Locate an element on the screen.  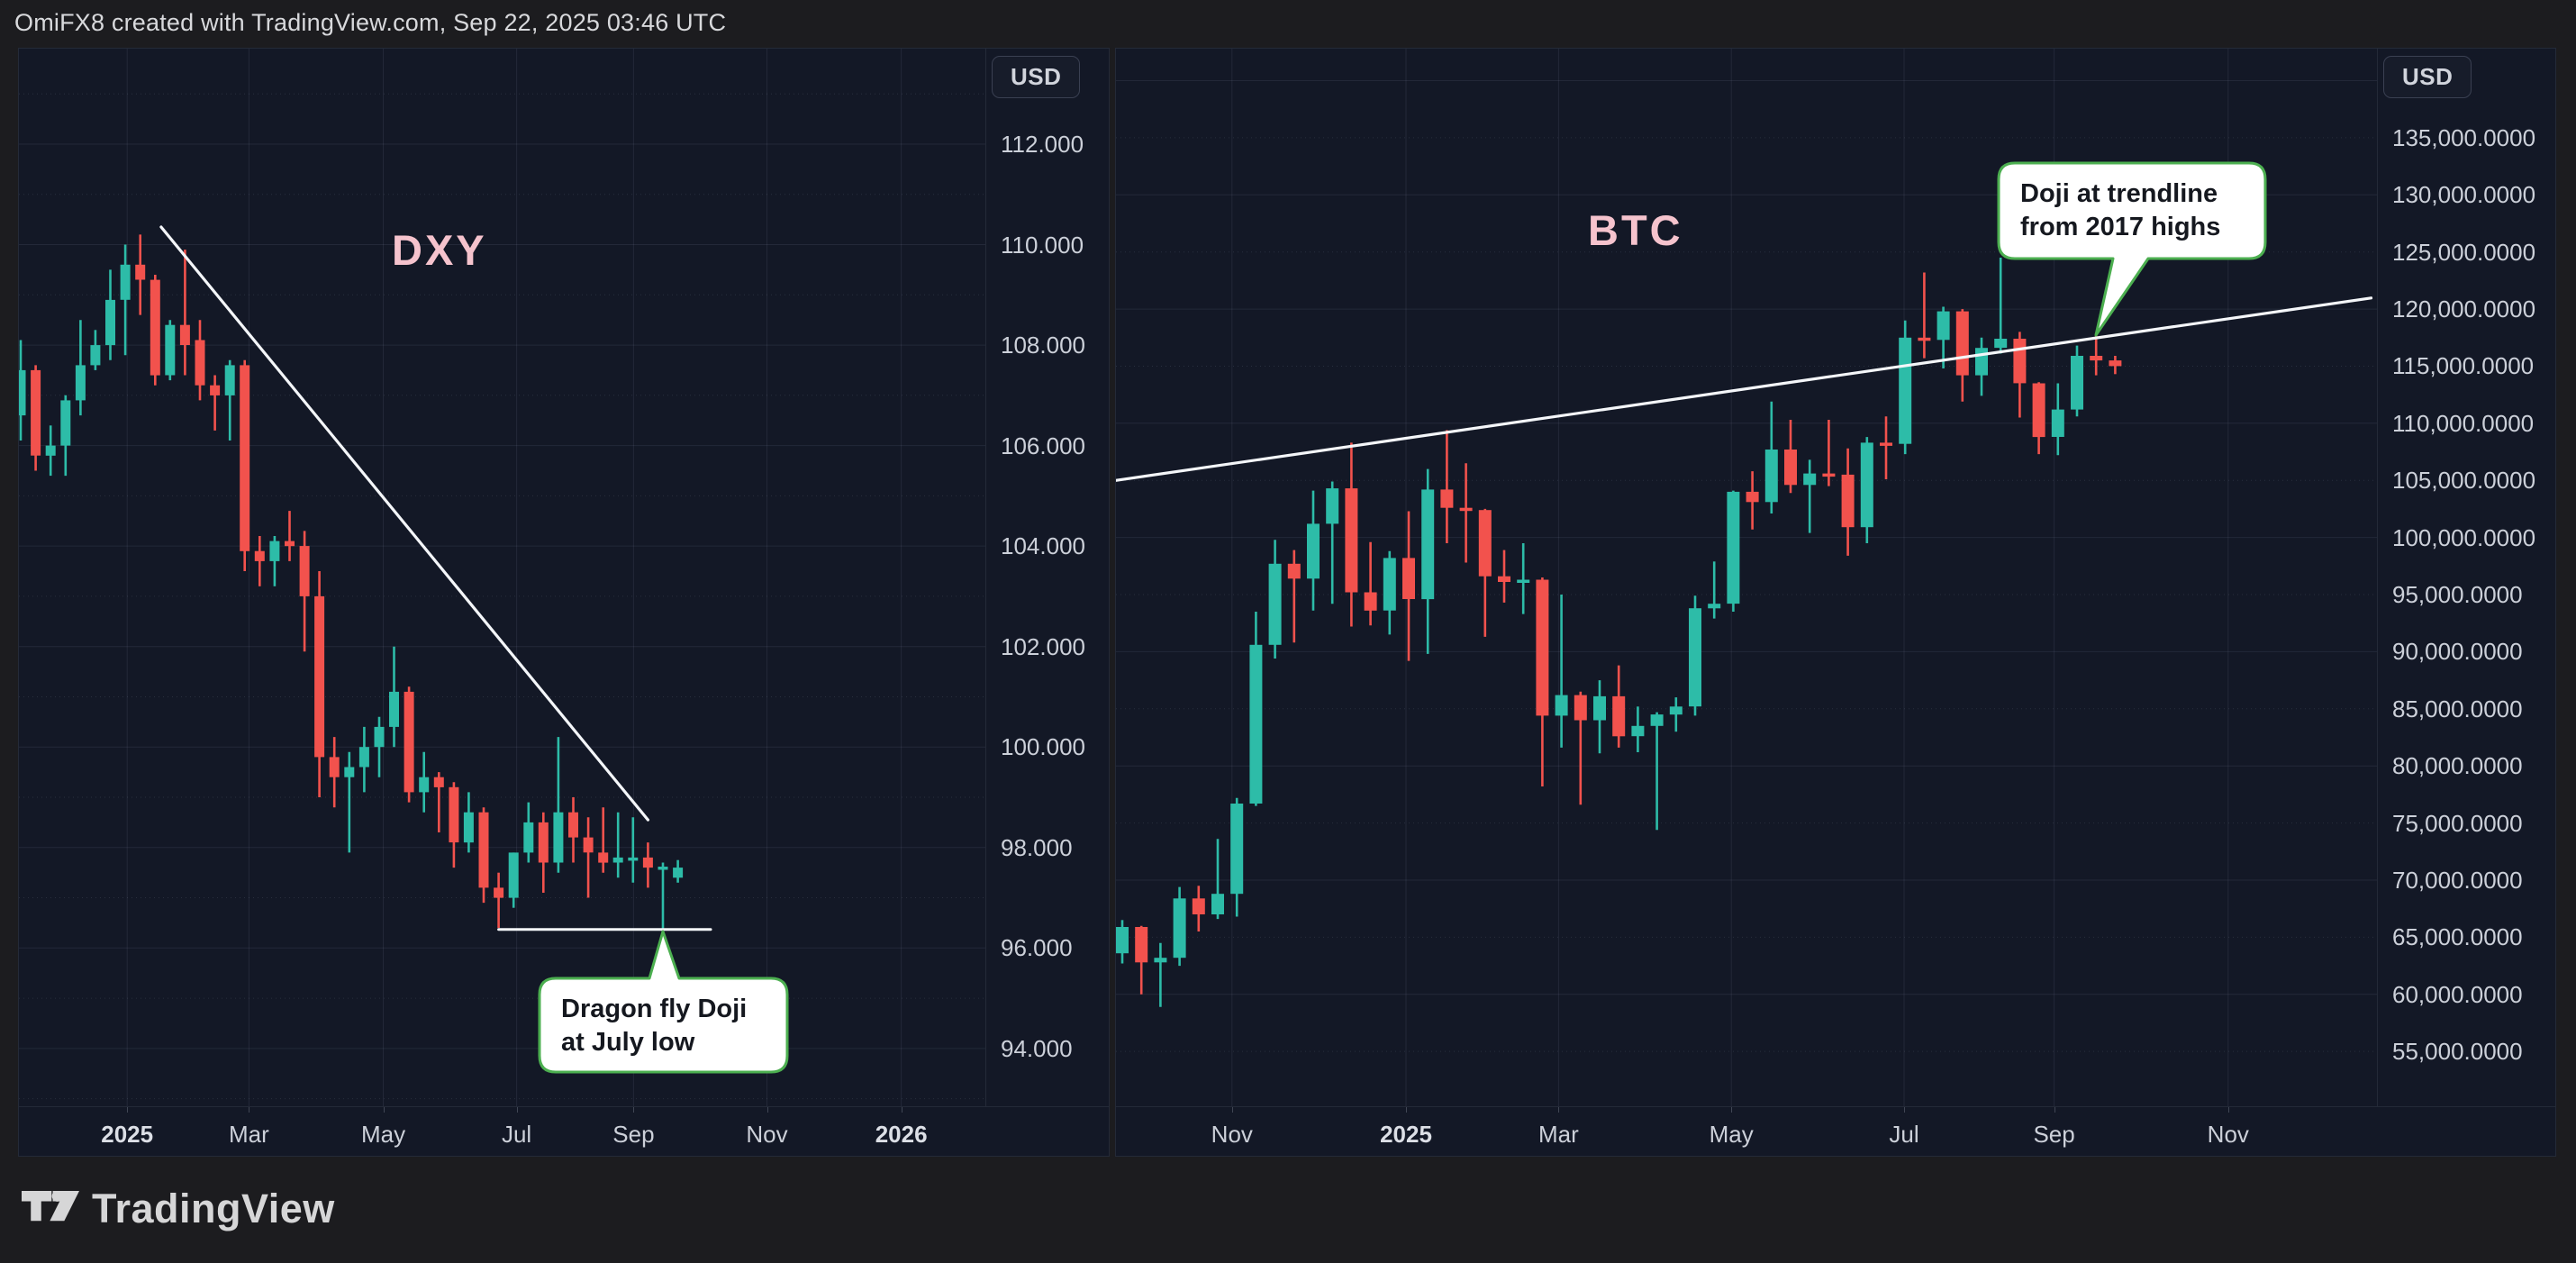
btc-time-axis: Nov 2025 Mar May Jul Sep Nov is located at coordinates (1836, 1131).